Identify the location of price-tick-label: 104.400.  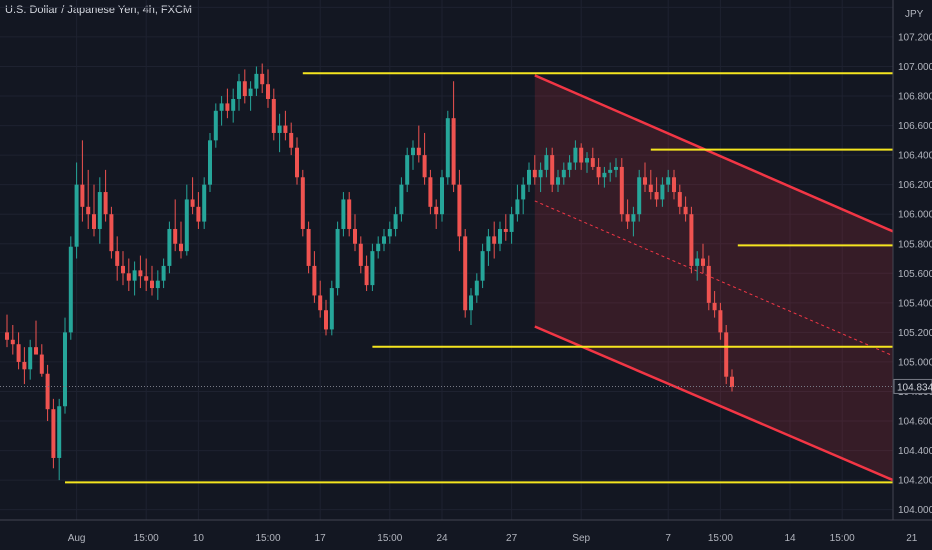
(915, 451).